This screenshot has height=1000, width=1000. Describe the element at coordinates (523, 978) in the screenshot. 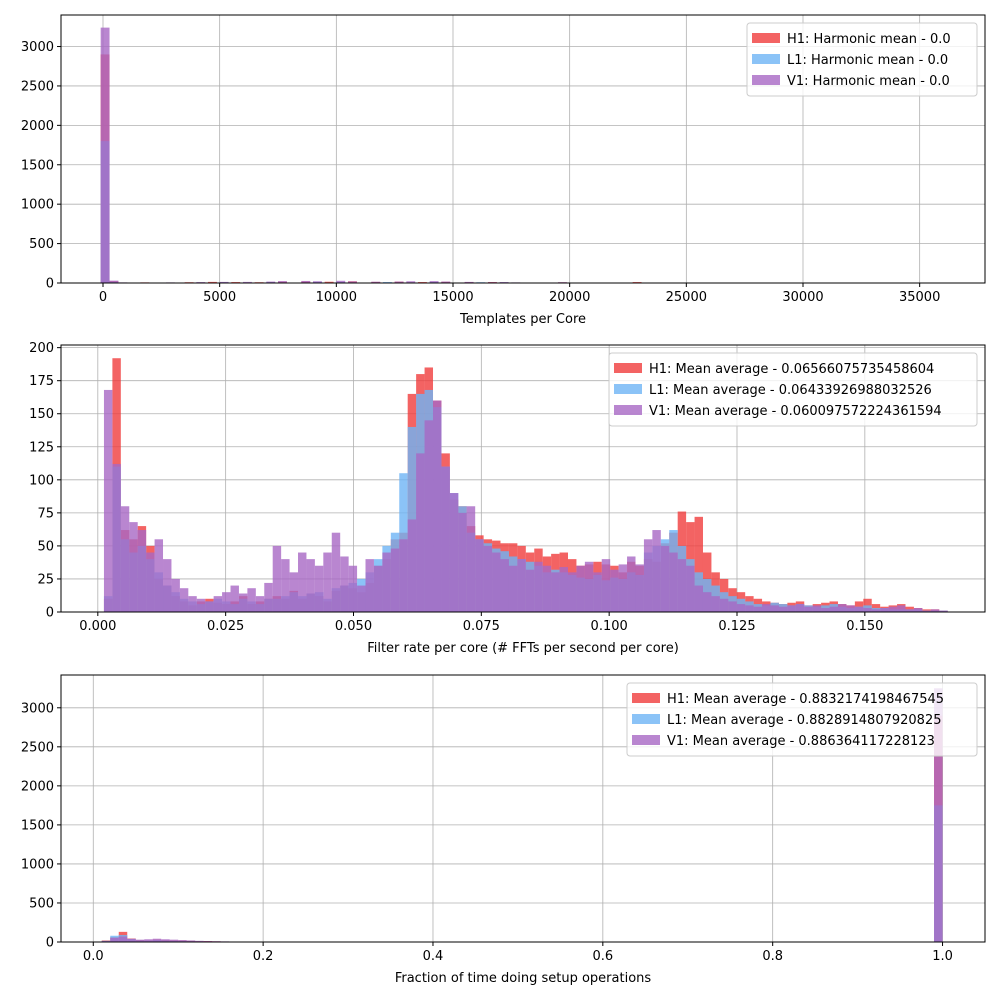

I see `x-axis-label: Fraction of time doing setup operations` at that location.